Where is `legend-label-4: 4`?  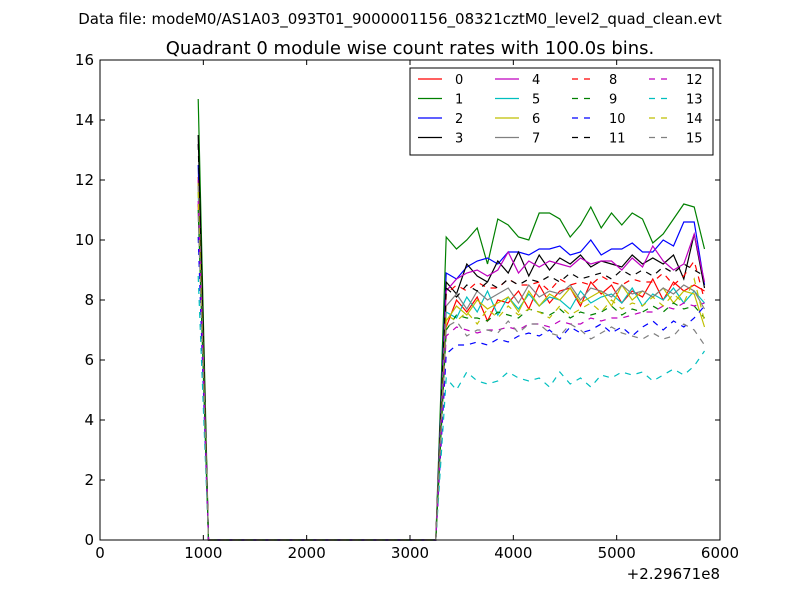
legend-label-4: 4 is located at coordinates (536, 80).